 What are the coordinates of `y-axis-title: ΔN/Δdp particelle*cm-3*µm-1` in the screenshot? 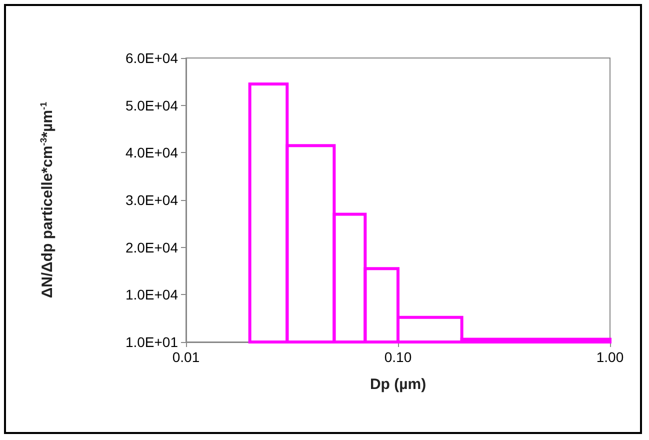 It's located at (47, 200).